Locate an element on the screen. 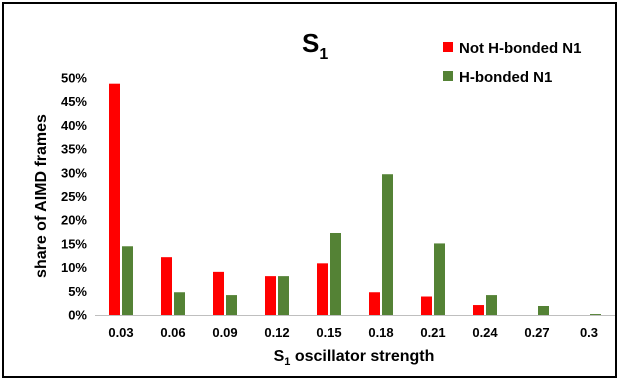 The width and height of the screenshot is (623, 382). y-tick-label: 40% is located at coordinates (74, 125).